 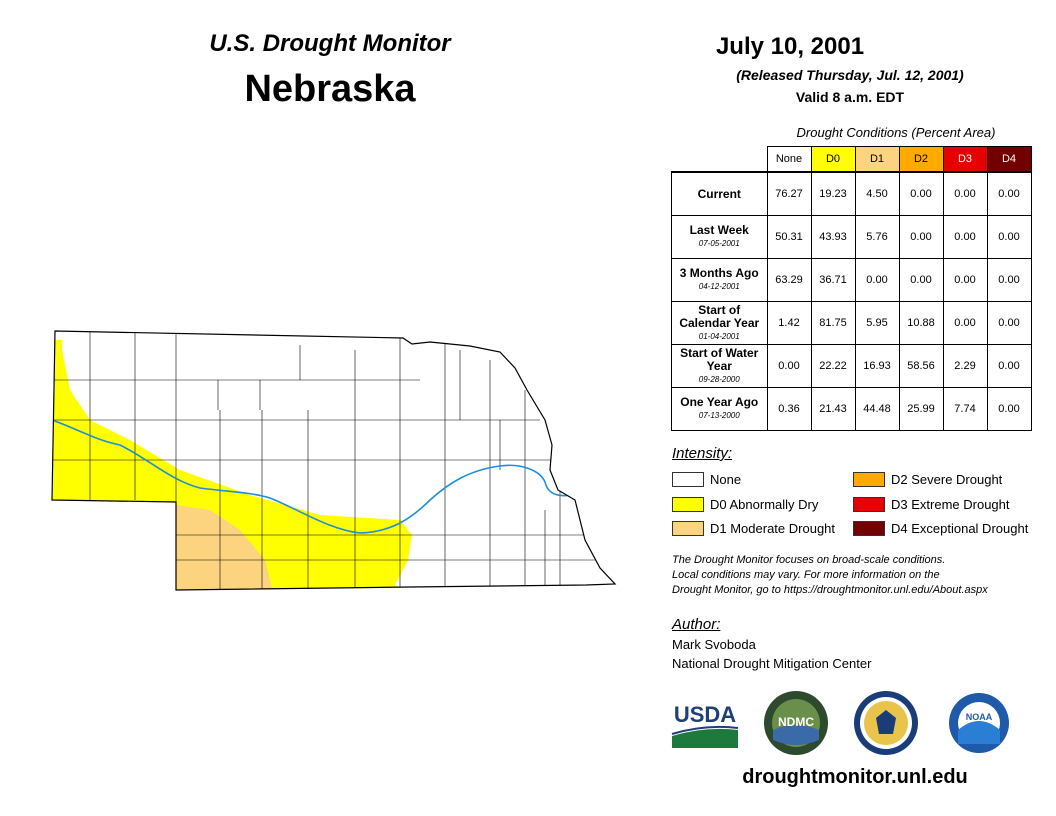 I want to click on legend-label: None, so click(x=726, y=479).